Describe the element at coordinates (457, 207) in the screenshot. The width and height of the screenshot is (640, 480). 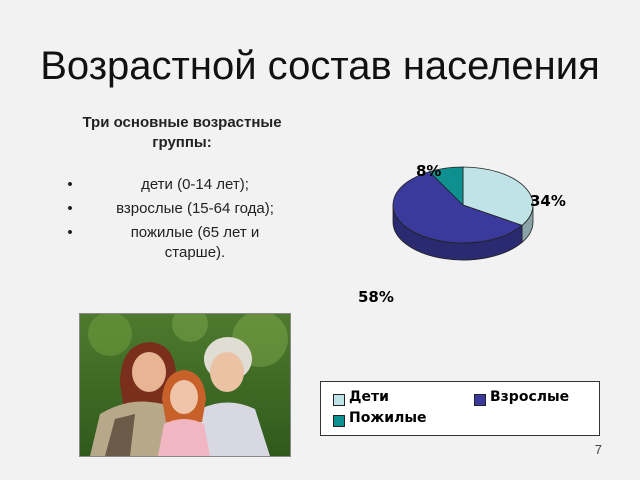
I see `pie-slice-Взрослые` at that location.